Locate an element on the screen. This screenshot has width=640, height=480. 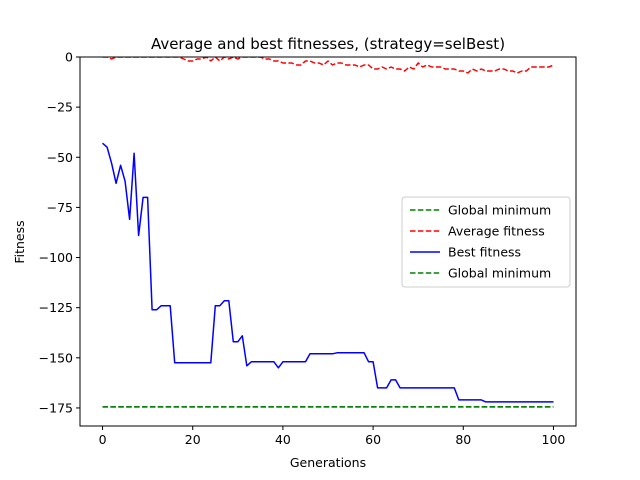
y-tick-label: −125 is located at coordinates (56, 307).